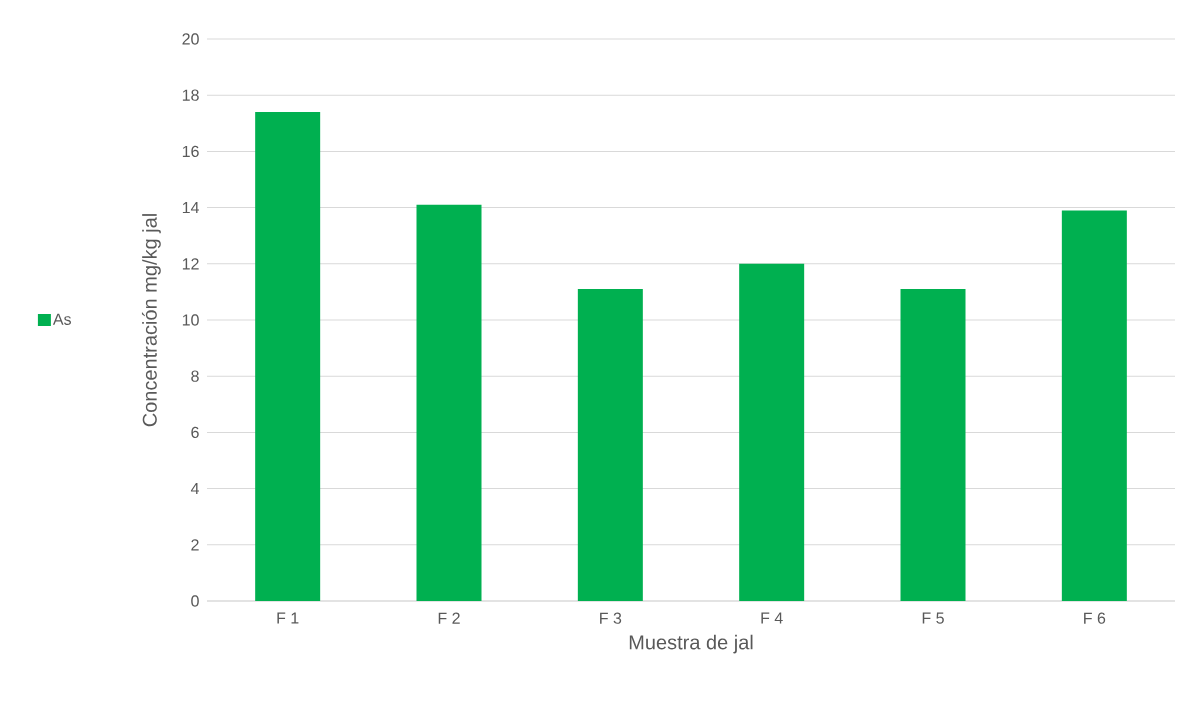 This screenshot has width=1202, height=715. I want to click on x-tick-label: F 3, so click(611, 618).